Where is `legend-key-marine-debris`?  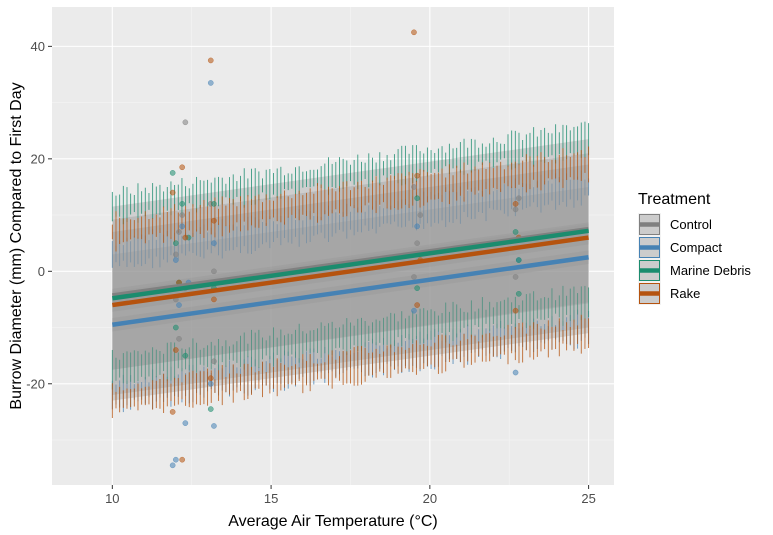
legend-key-marine-debris is located at coordinates (649, 270).